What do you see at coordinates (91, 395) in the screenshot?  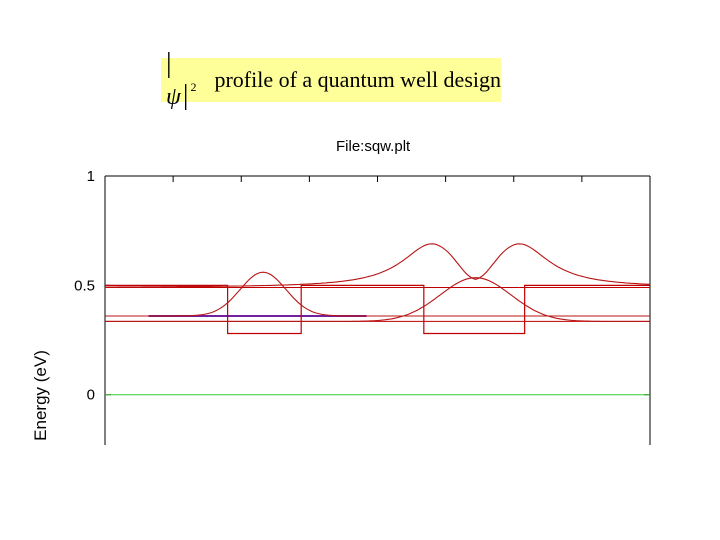 I see `y-tick-label-2: 0` at bounding box center [91, 395].